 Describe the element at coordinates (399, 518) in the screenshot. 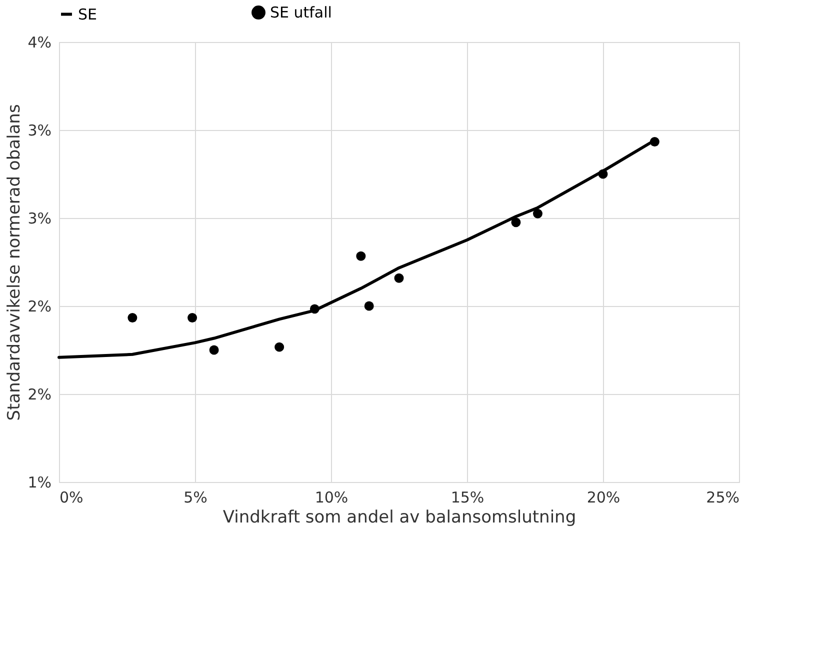

I see `x-axis-title: Vindkraft som andel av balansomslutning` at that location.